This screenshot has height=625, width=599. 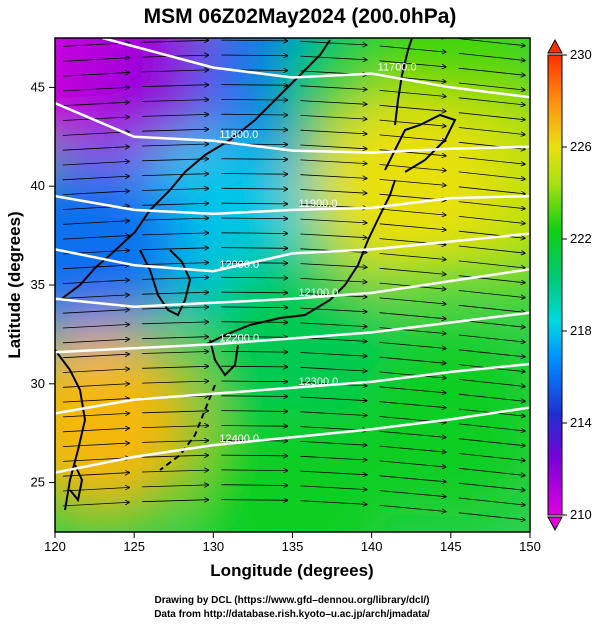 I want to click on contour-label-0: 11700.0, so click(x=397, y=68).